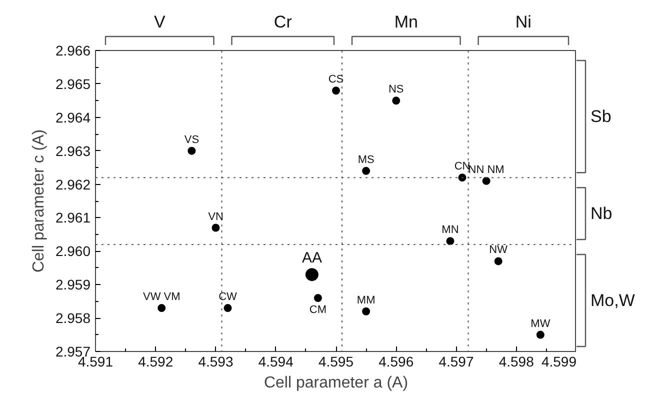  What do you see at coordinates (73, 84) in the screenshot?
I see `y-tick-label: 2.965` at bounding box center [73, 84].